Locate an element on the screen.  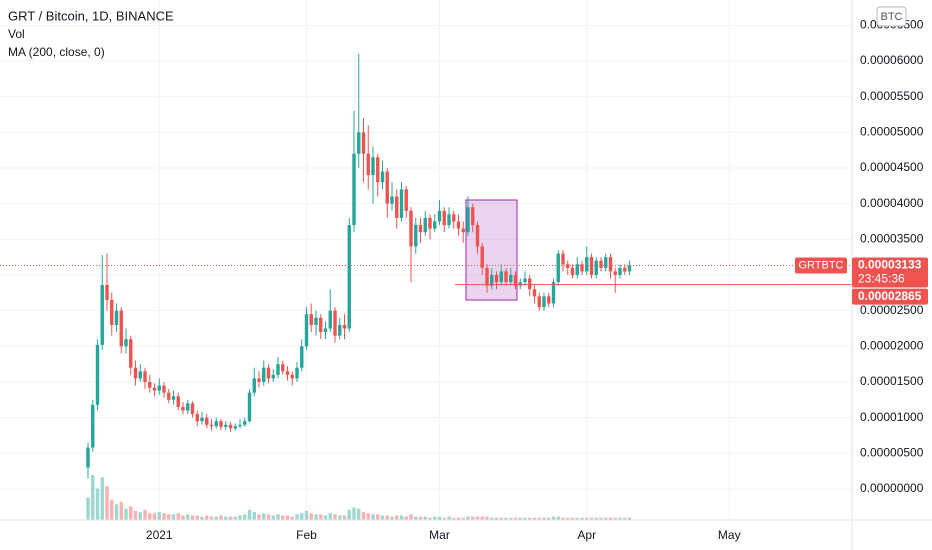
symbol-label: GRTBTC is located at coordinates (820, 265).